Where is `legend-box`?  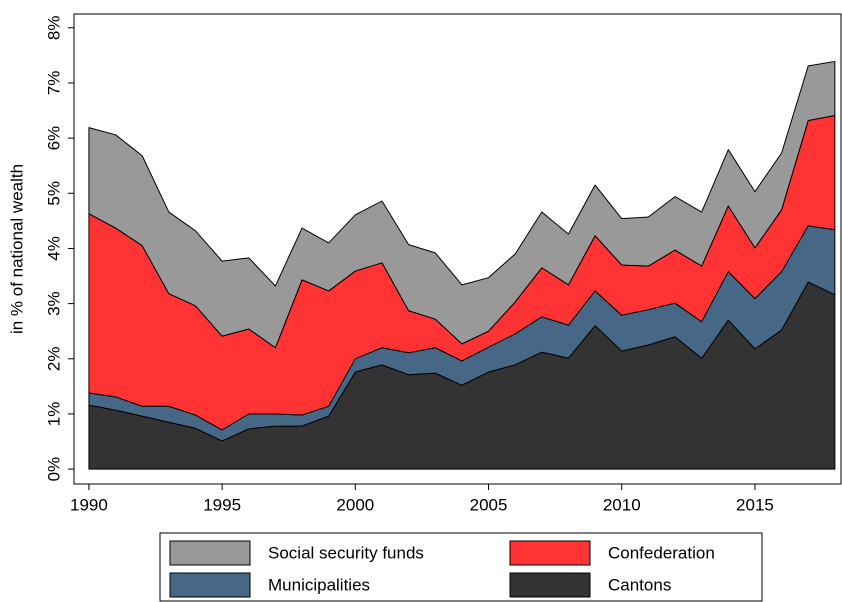 legend-box is located at coordinates (461, 567).